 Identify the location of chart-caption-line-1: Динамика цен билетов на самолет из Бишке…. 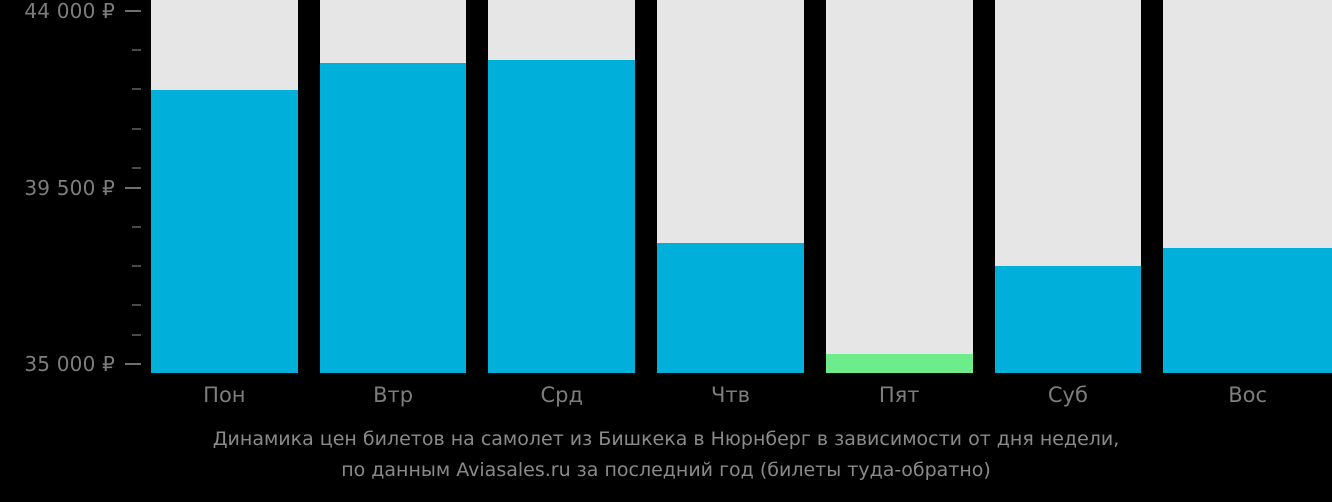
(666, 439).